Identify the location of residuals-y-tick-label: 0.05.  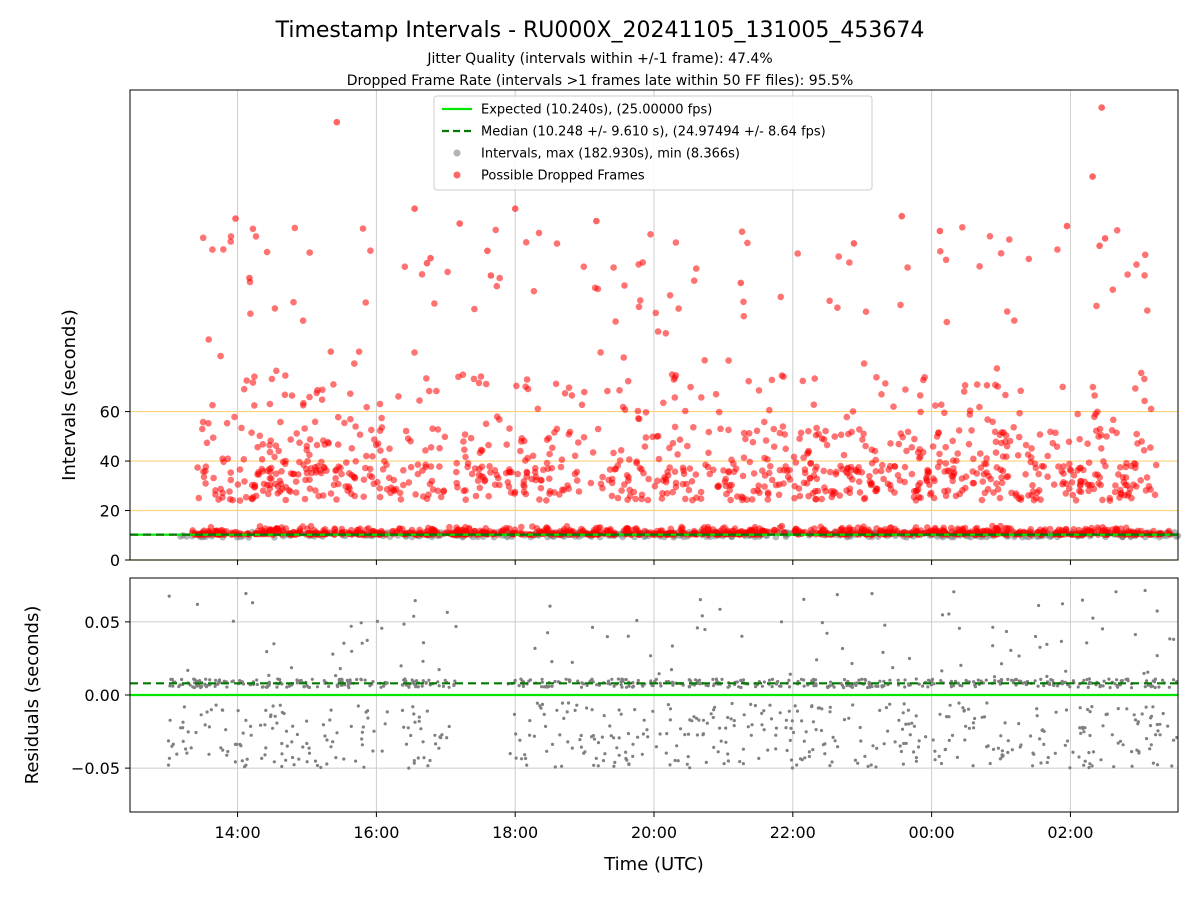
(102, 622).